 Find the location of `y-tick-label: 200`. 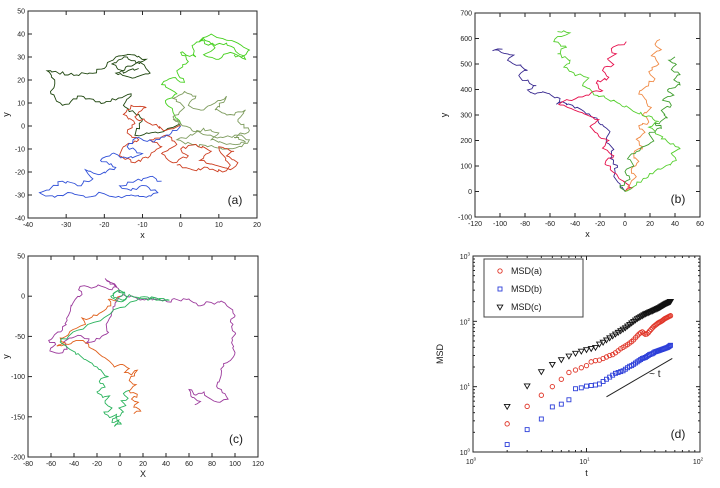

y-tick-label: 200 is located at coordinates (466, 141).